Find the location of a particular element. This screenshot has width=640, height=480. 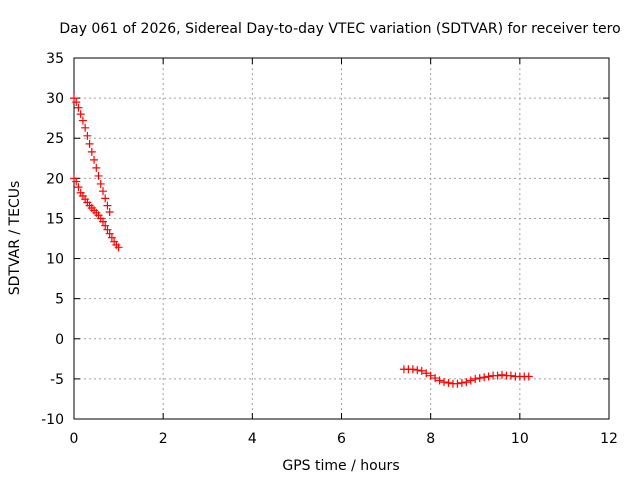

x-tick-label: 8 is located at coordinates (430, 439).